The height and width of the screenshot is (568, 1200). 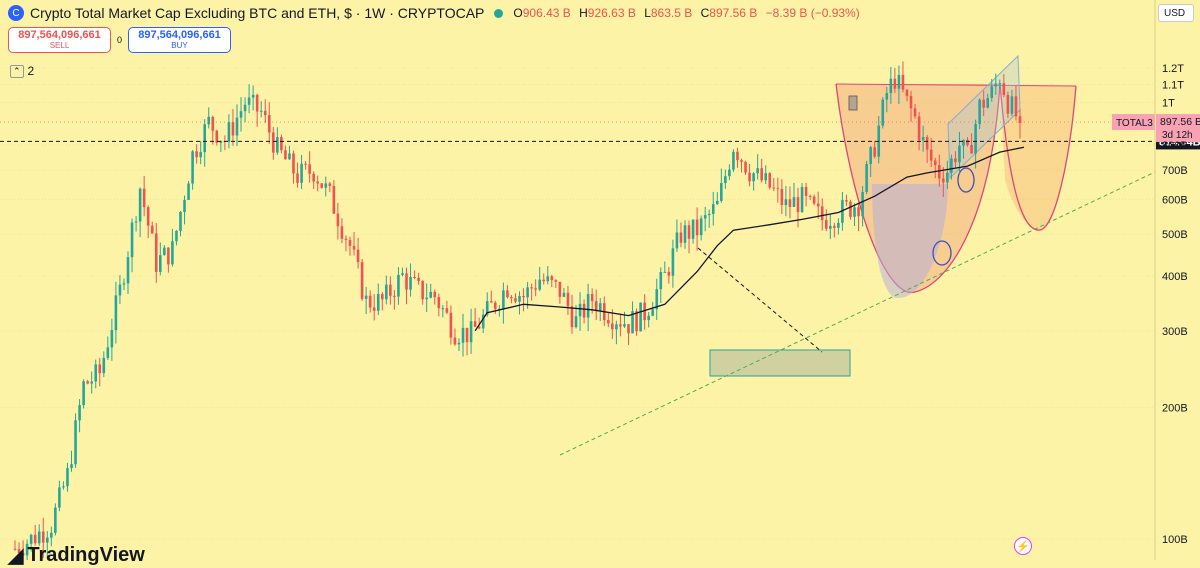 What do you see at coordinates (1175, 409) in the screenshot?
I see `y-tick-label: 200B` at bounding box center [1175, 409].